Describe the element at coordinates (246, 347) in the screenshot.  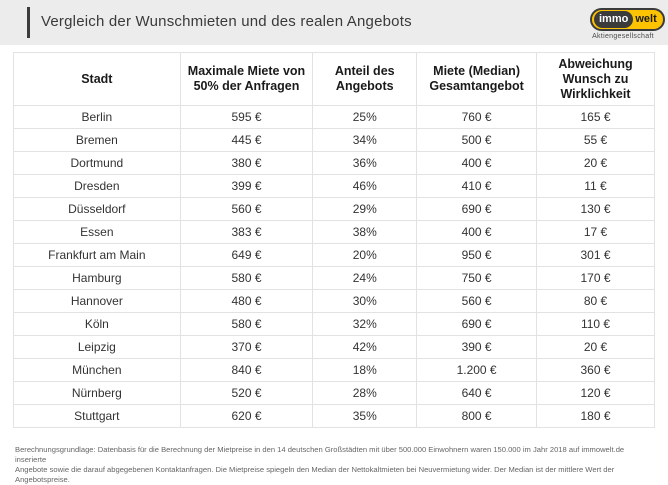
I see `value-cell: 370 €` at that location.